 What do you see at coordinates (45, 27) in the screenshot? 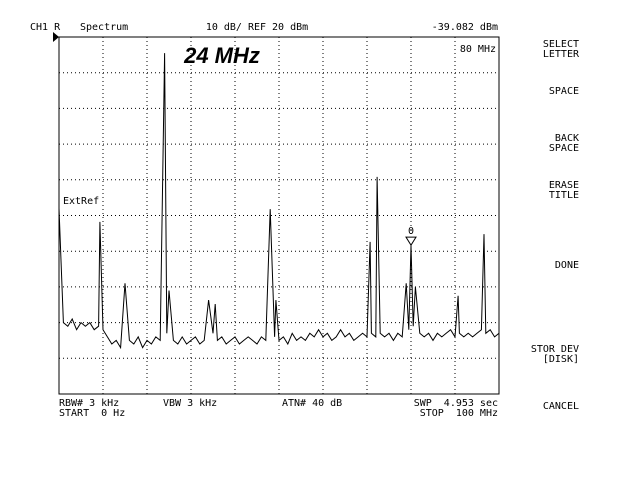
I see `channel: CH1 R` at bounding box center [45, 27].